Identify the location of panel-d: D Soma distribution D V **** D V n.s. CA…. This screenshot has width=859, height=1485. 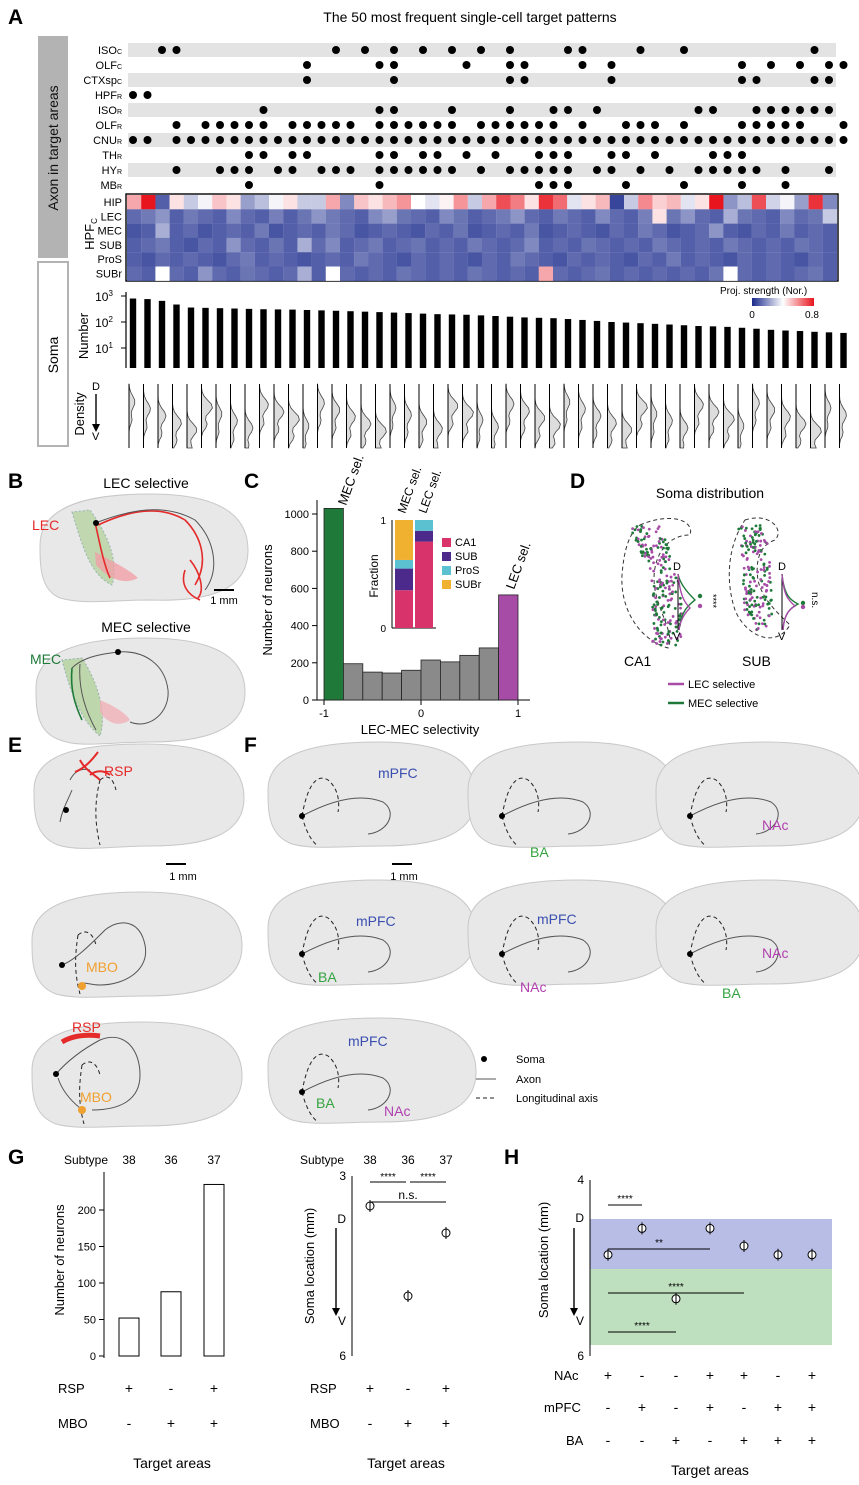
(695, 590).